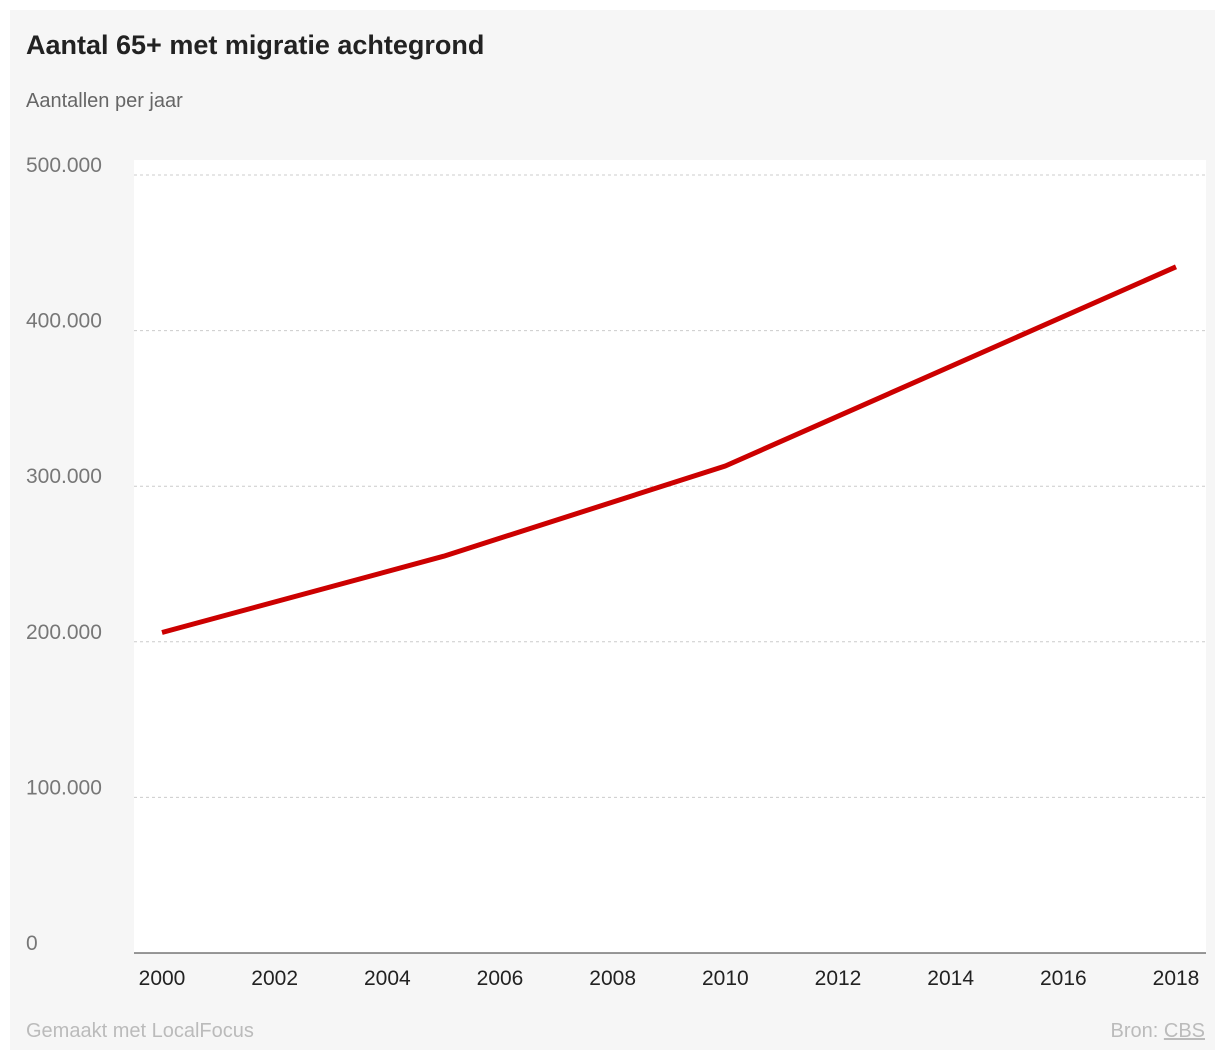  I want to click on y-tick-label: 200.000, so click(64, 632).